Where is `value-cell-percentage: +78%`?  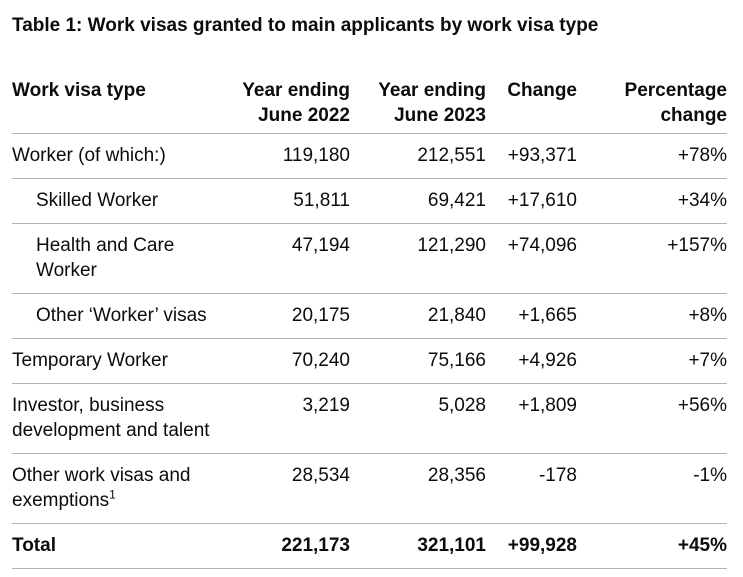
value-cell-percentage: +78% is located at coordinates (652, 156).